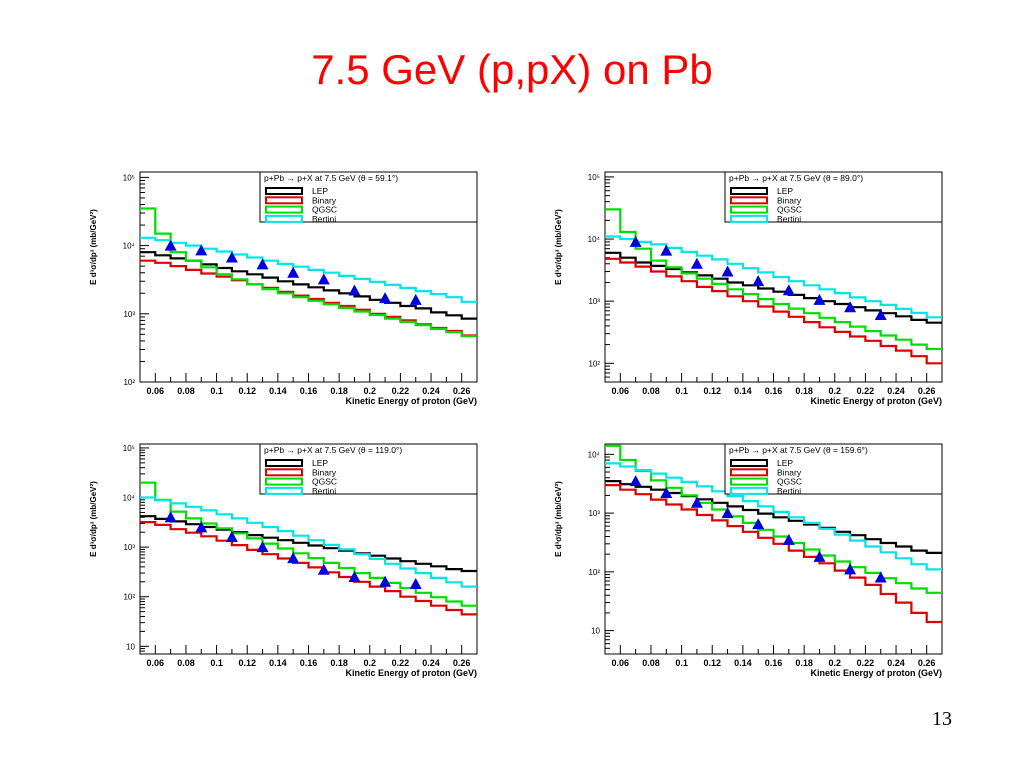 This screenshot has width=1024, height=768. I want to click on page-number: 13, so click(942, 719).